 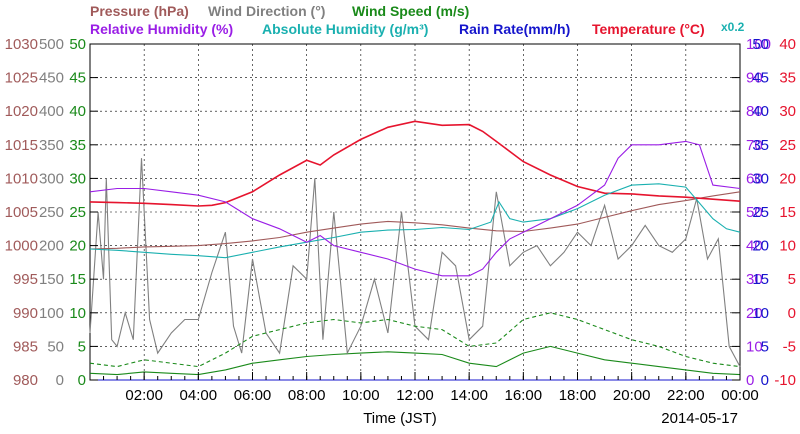 What do you see at coordinates (21, 145) in the screenshot?
I see `y-tick-label-pressure: 1015` at bounding box center [21, 145].